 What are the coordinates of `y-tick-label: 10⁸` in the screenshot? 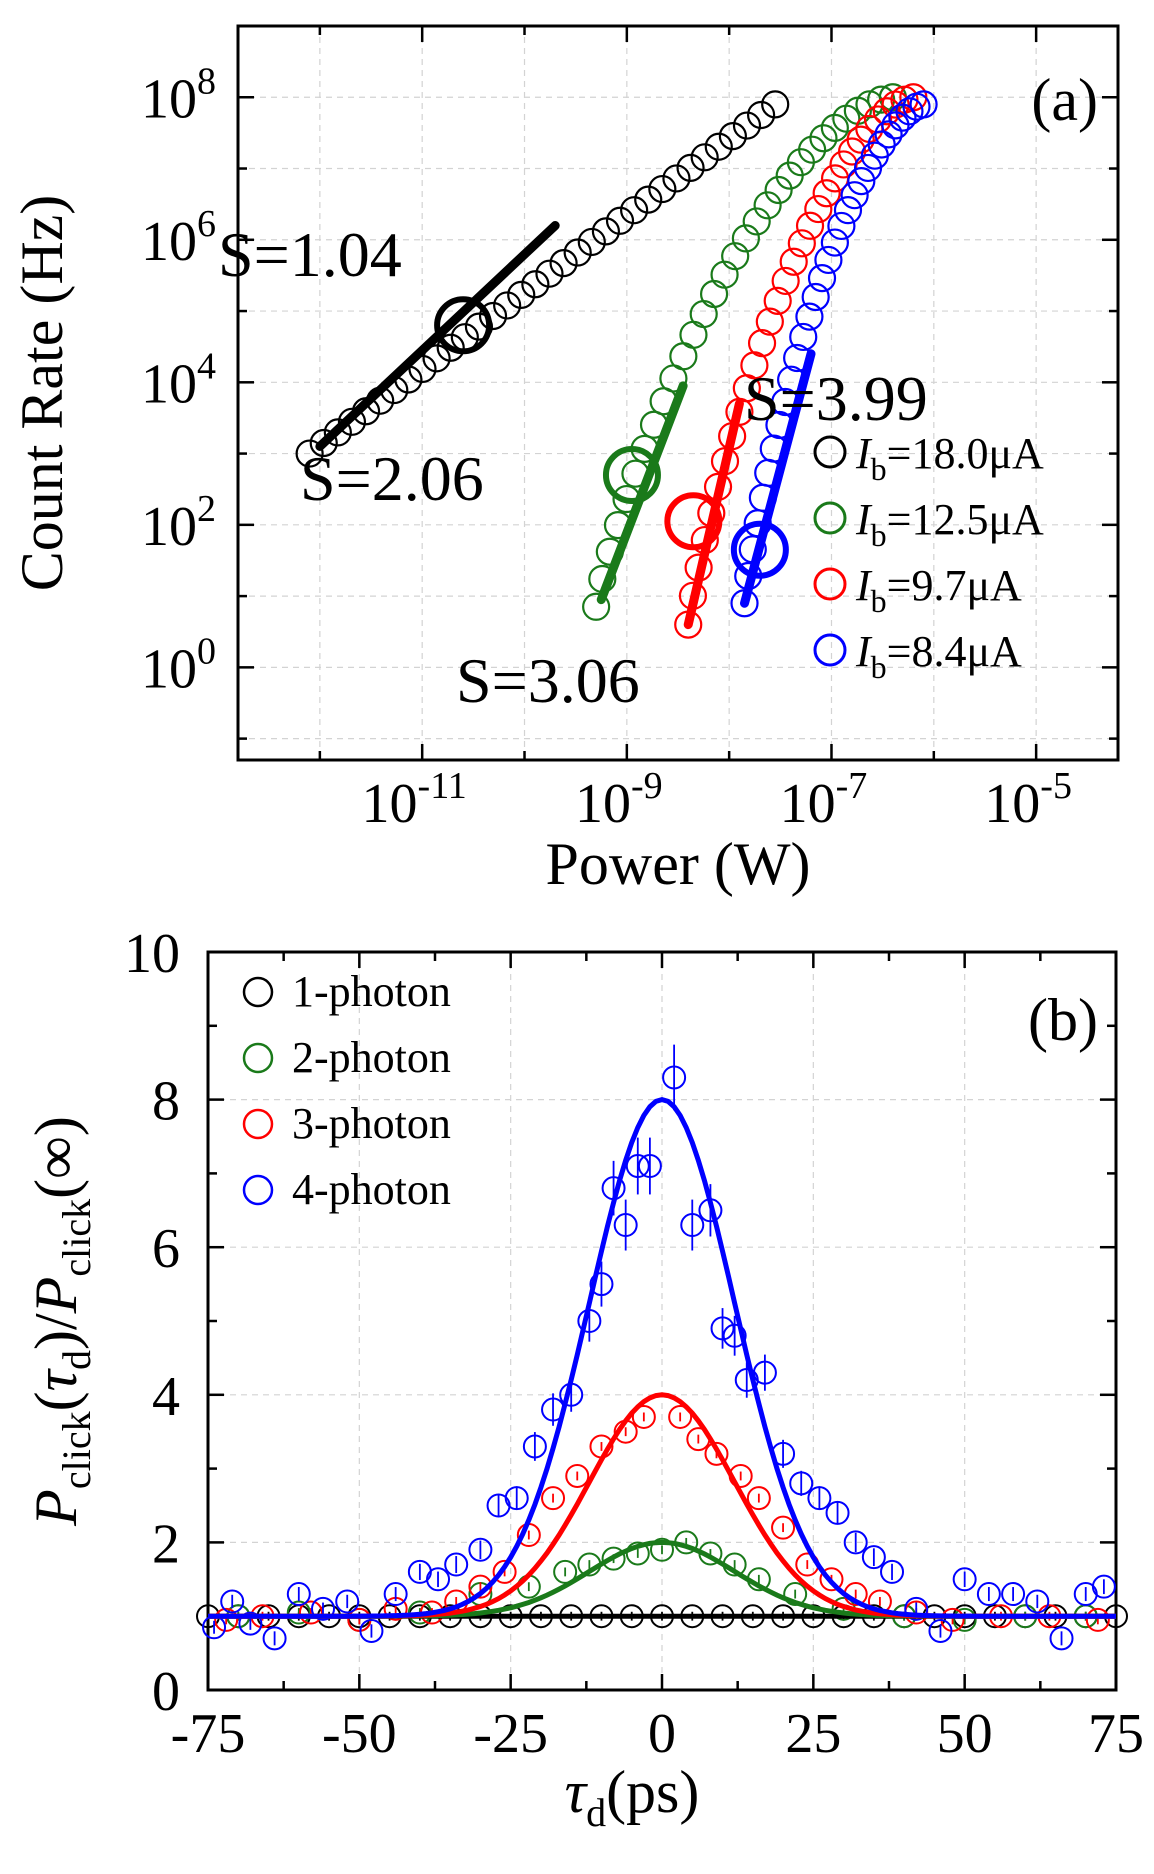 It's located at (178, 95).